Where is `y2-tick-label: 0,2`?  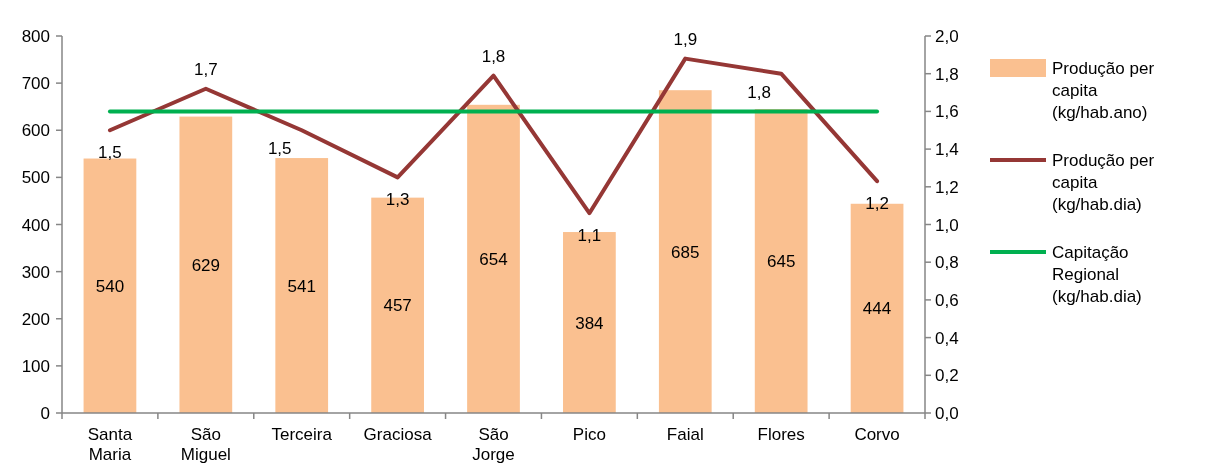
y2-tick-label: 0,2 is located at coordinates (947, 376).